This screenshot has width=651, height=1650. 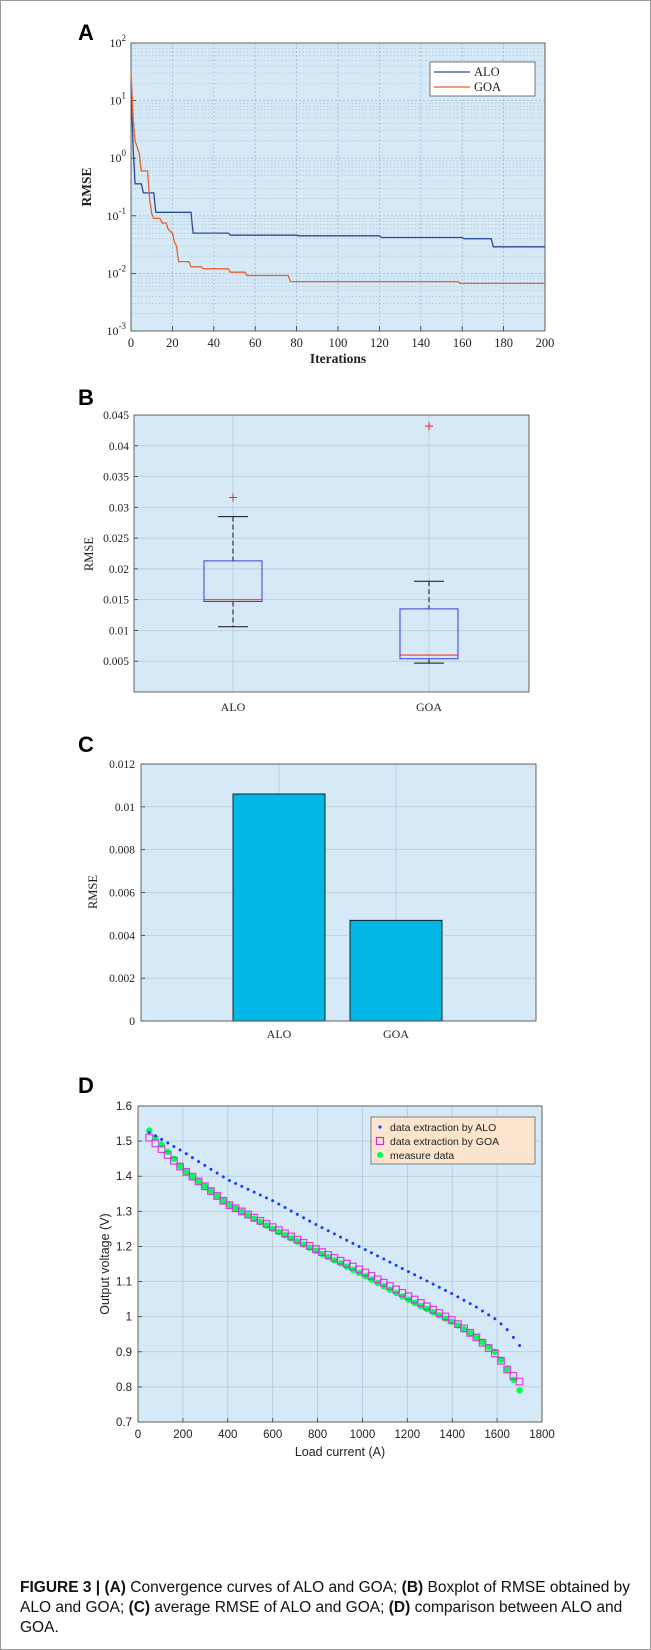 What do you see at coordinates (124, 1212) in the screenshot?
I see `panel-d-y-tick-label: 1.3` at bounding box center [124, 1212].